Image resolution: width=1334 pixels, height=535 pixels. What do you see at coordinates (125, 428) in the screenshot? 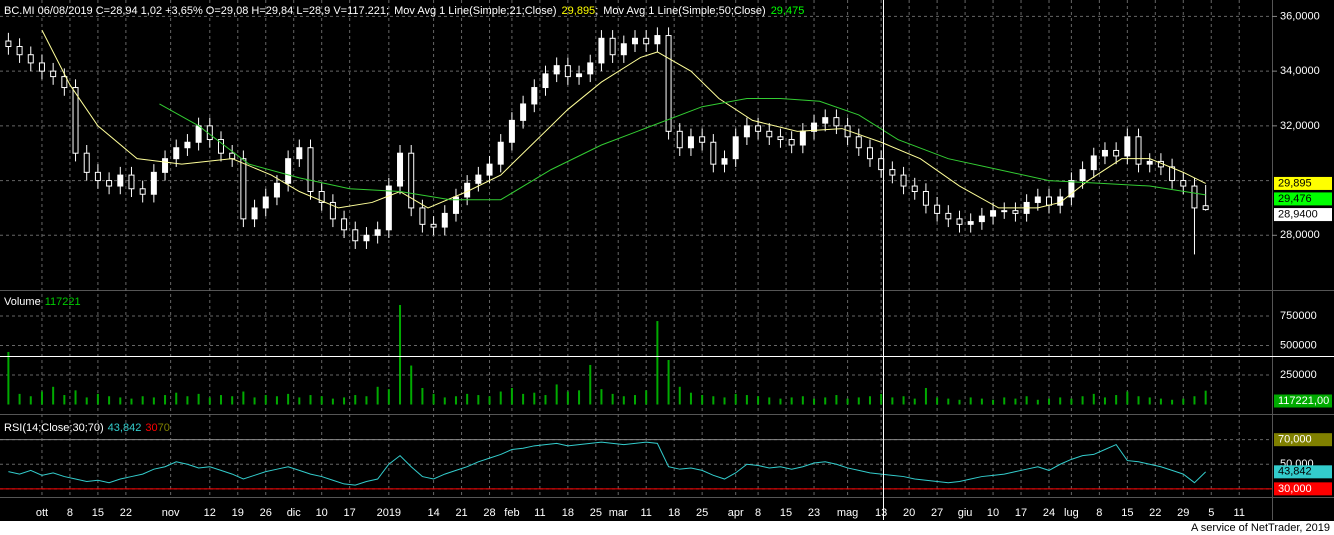
I see `rsi-value: 43,842` at bounding box center [125, 428].